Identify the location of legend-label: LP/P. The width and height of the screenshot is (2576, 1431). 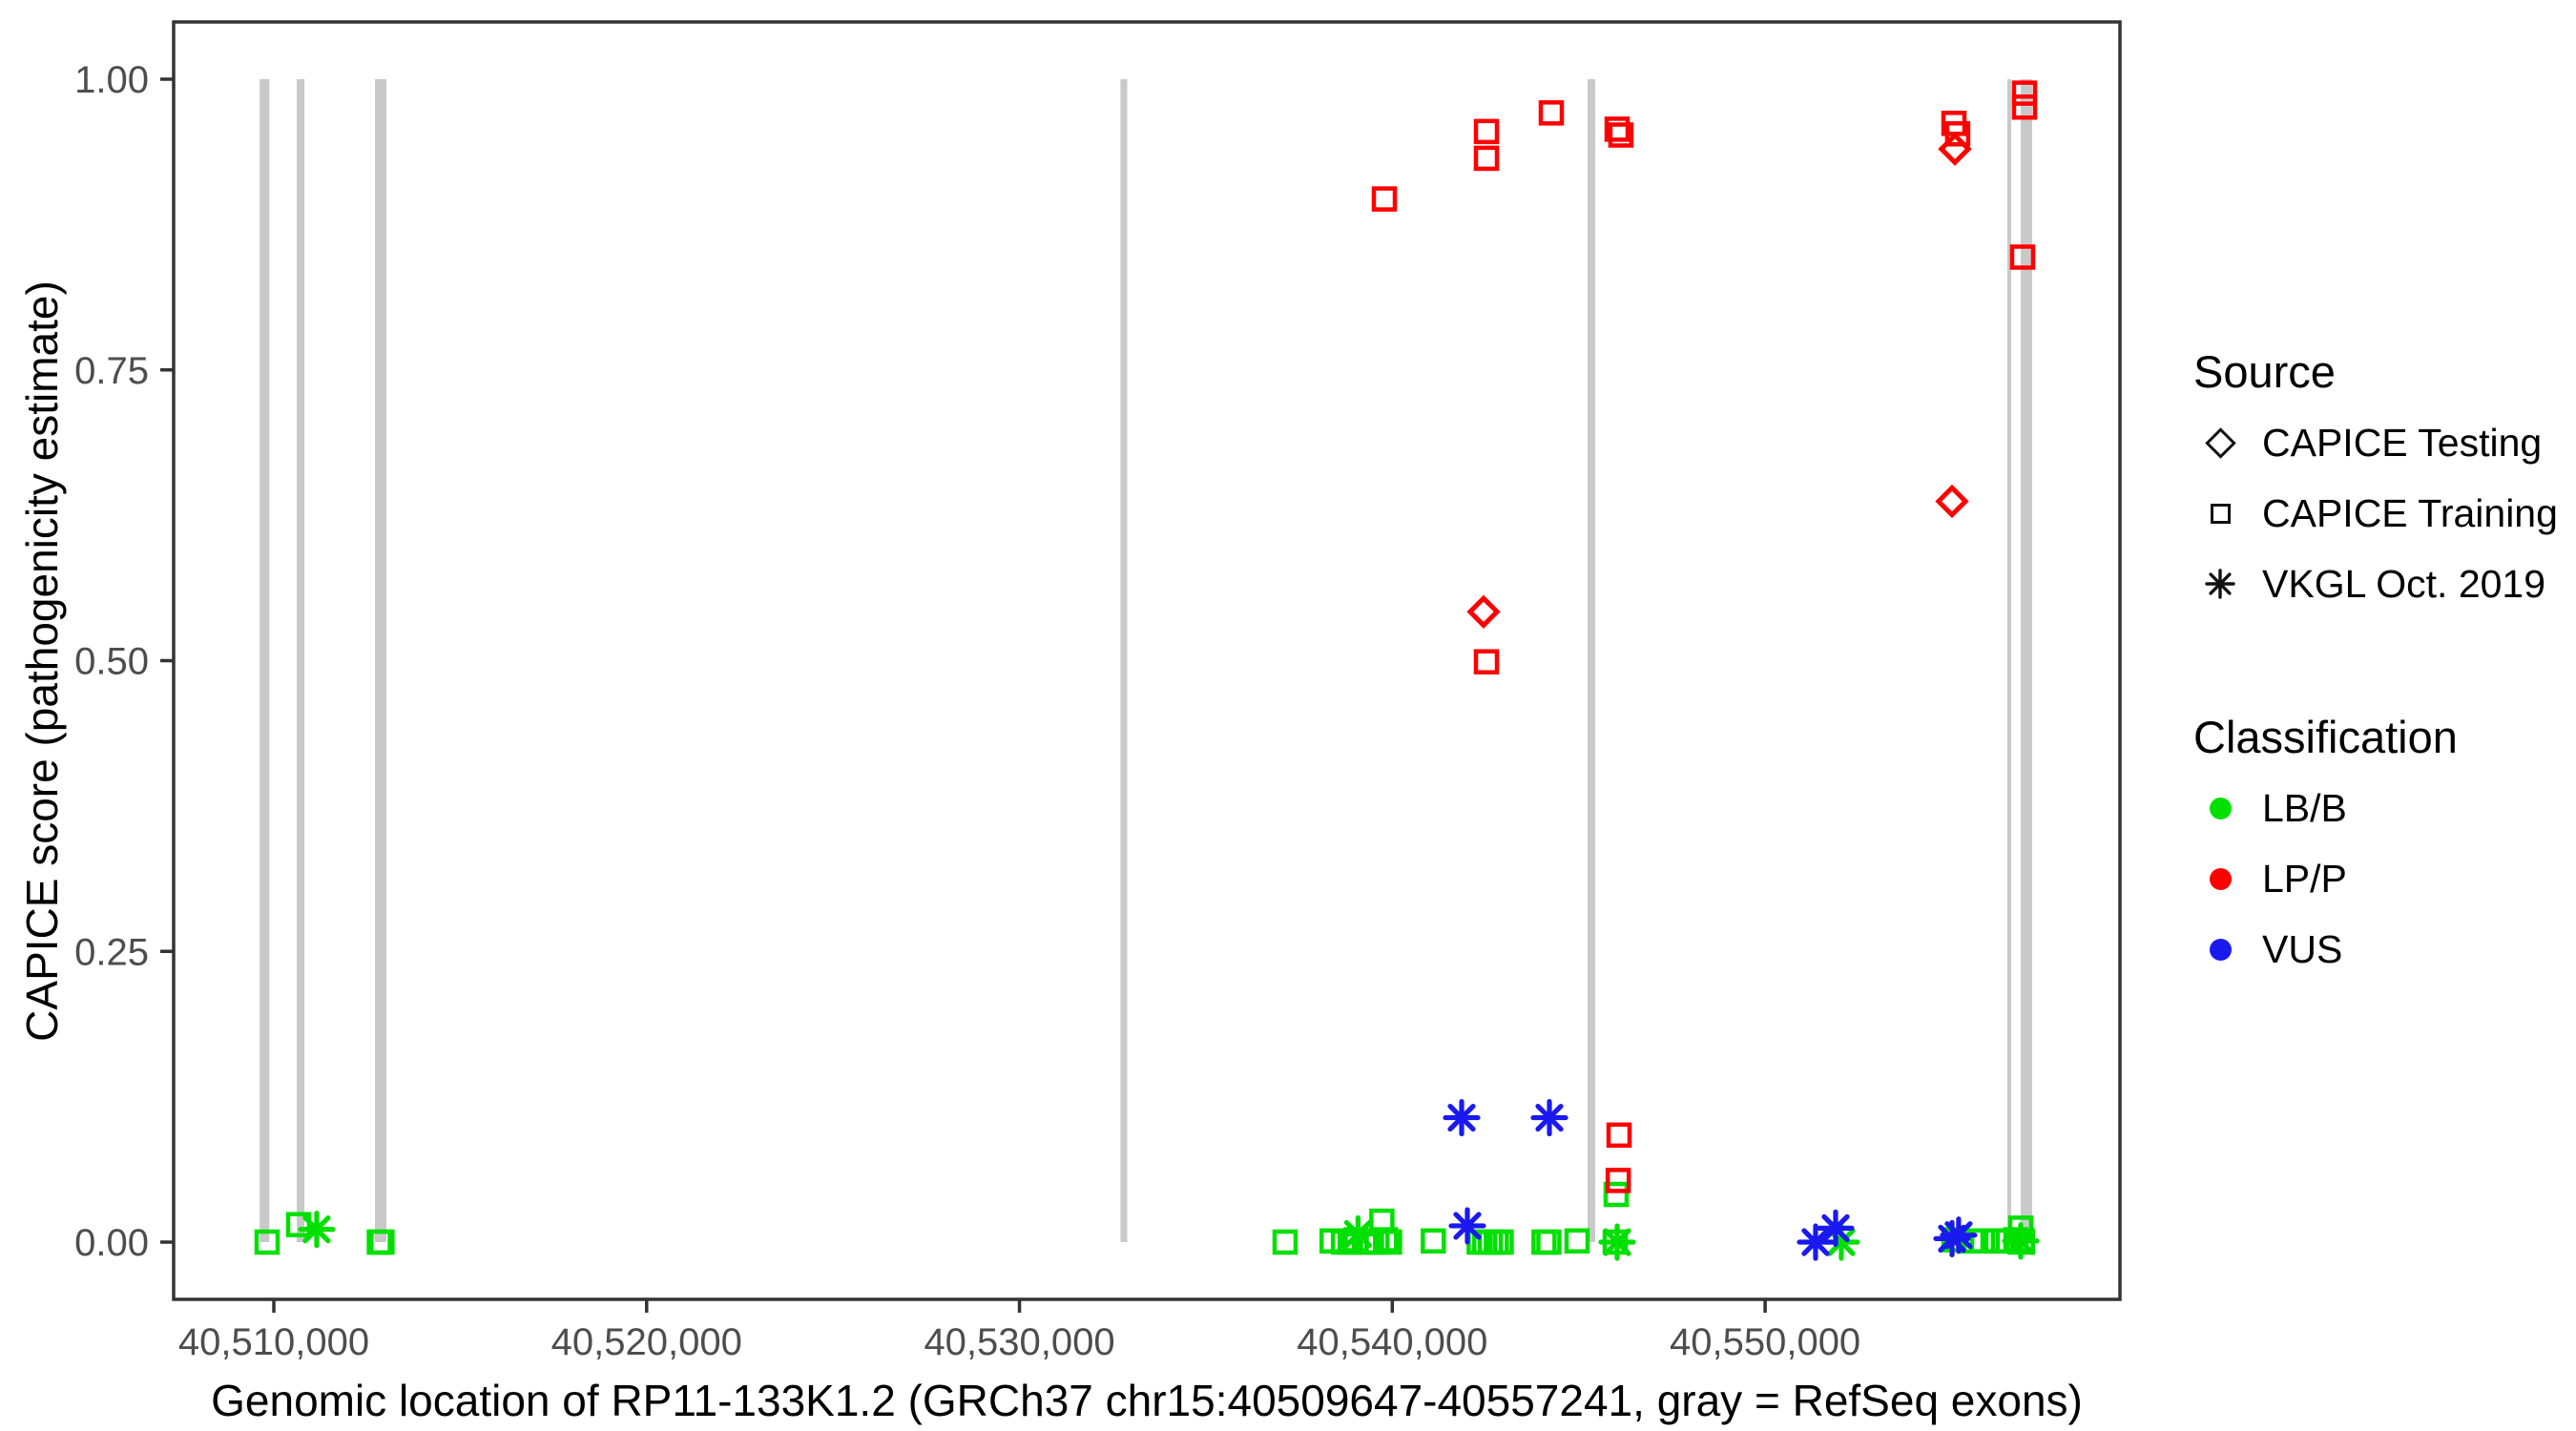
(2304, 878).